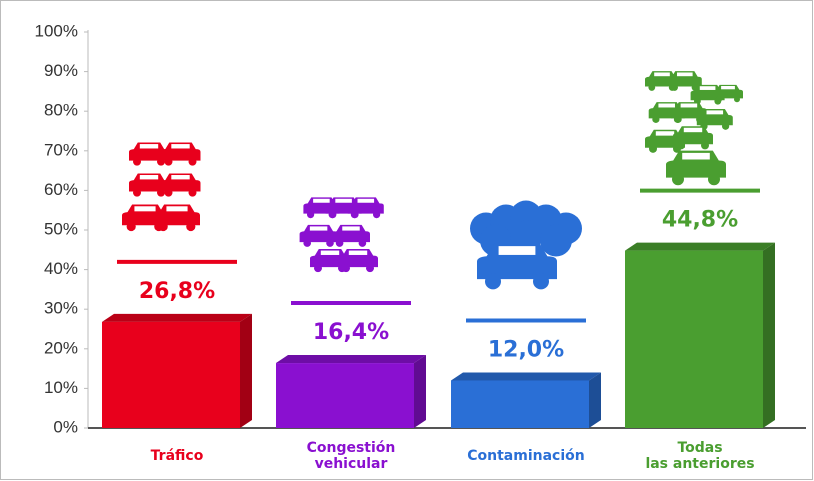 Image resolution: width=814 pixels, height=481 pixels. I want to click on value-label: 12,0%, so click(526, 349).